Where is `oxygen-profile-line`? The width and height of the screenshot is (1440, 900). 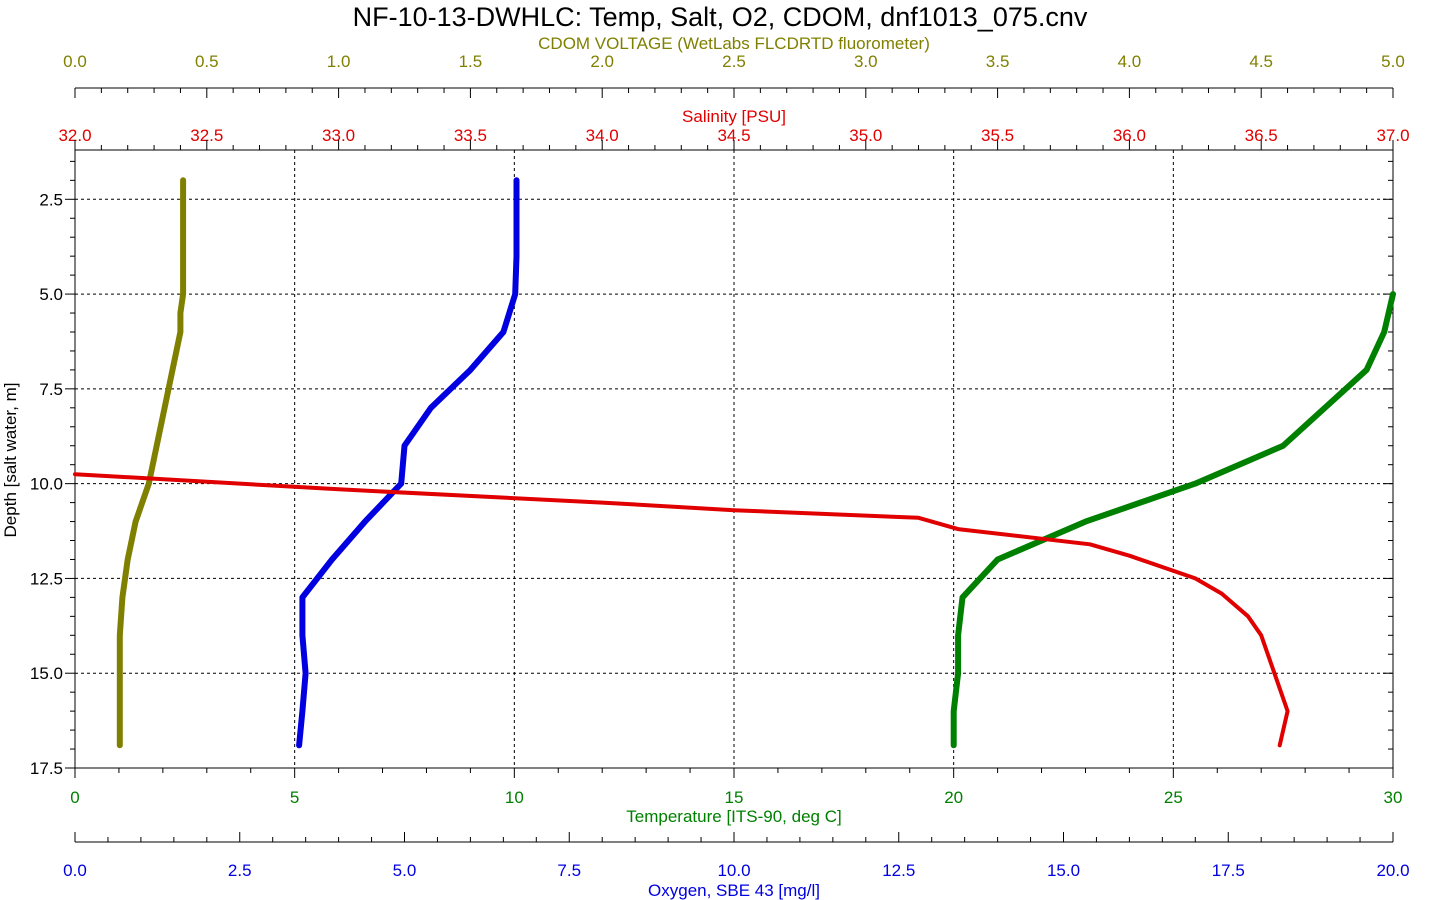
oxygen-profile-line is located at coordinates (408, 463).